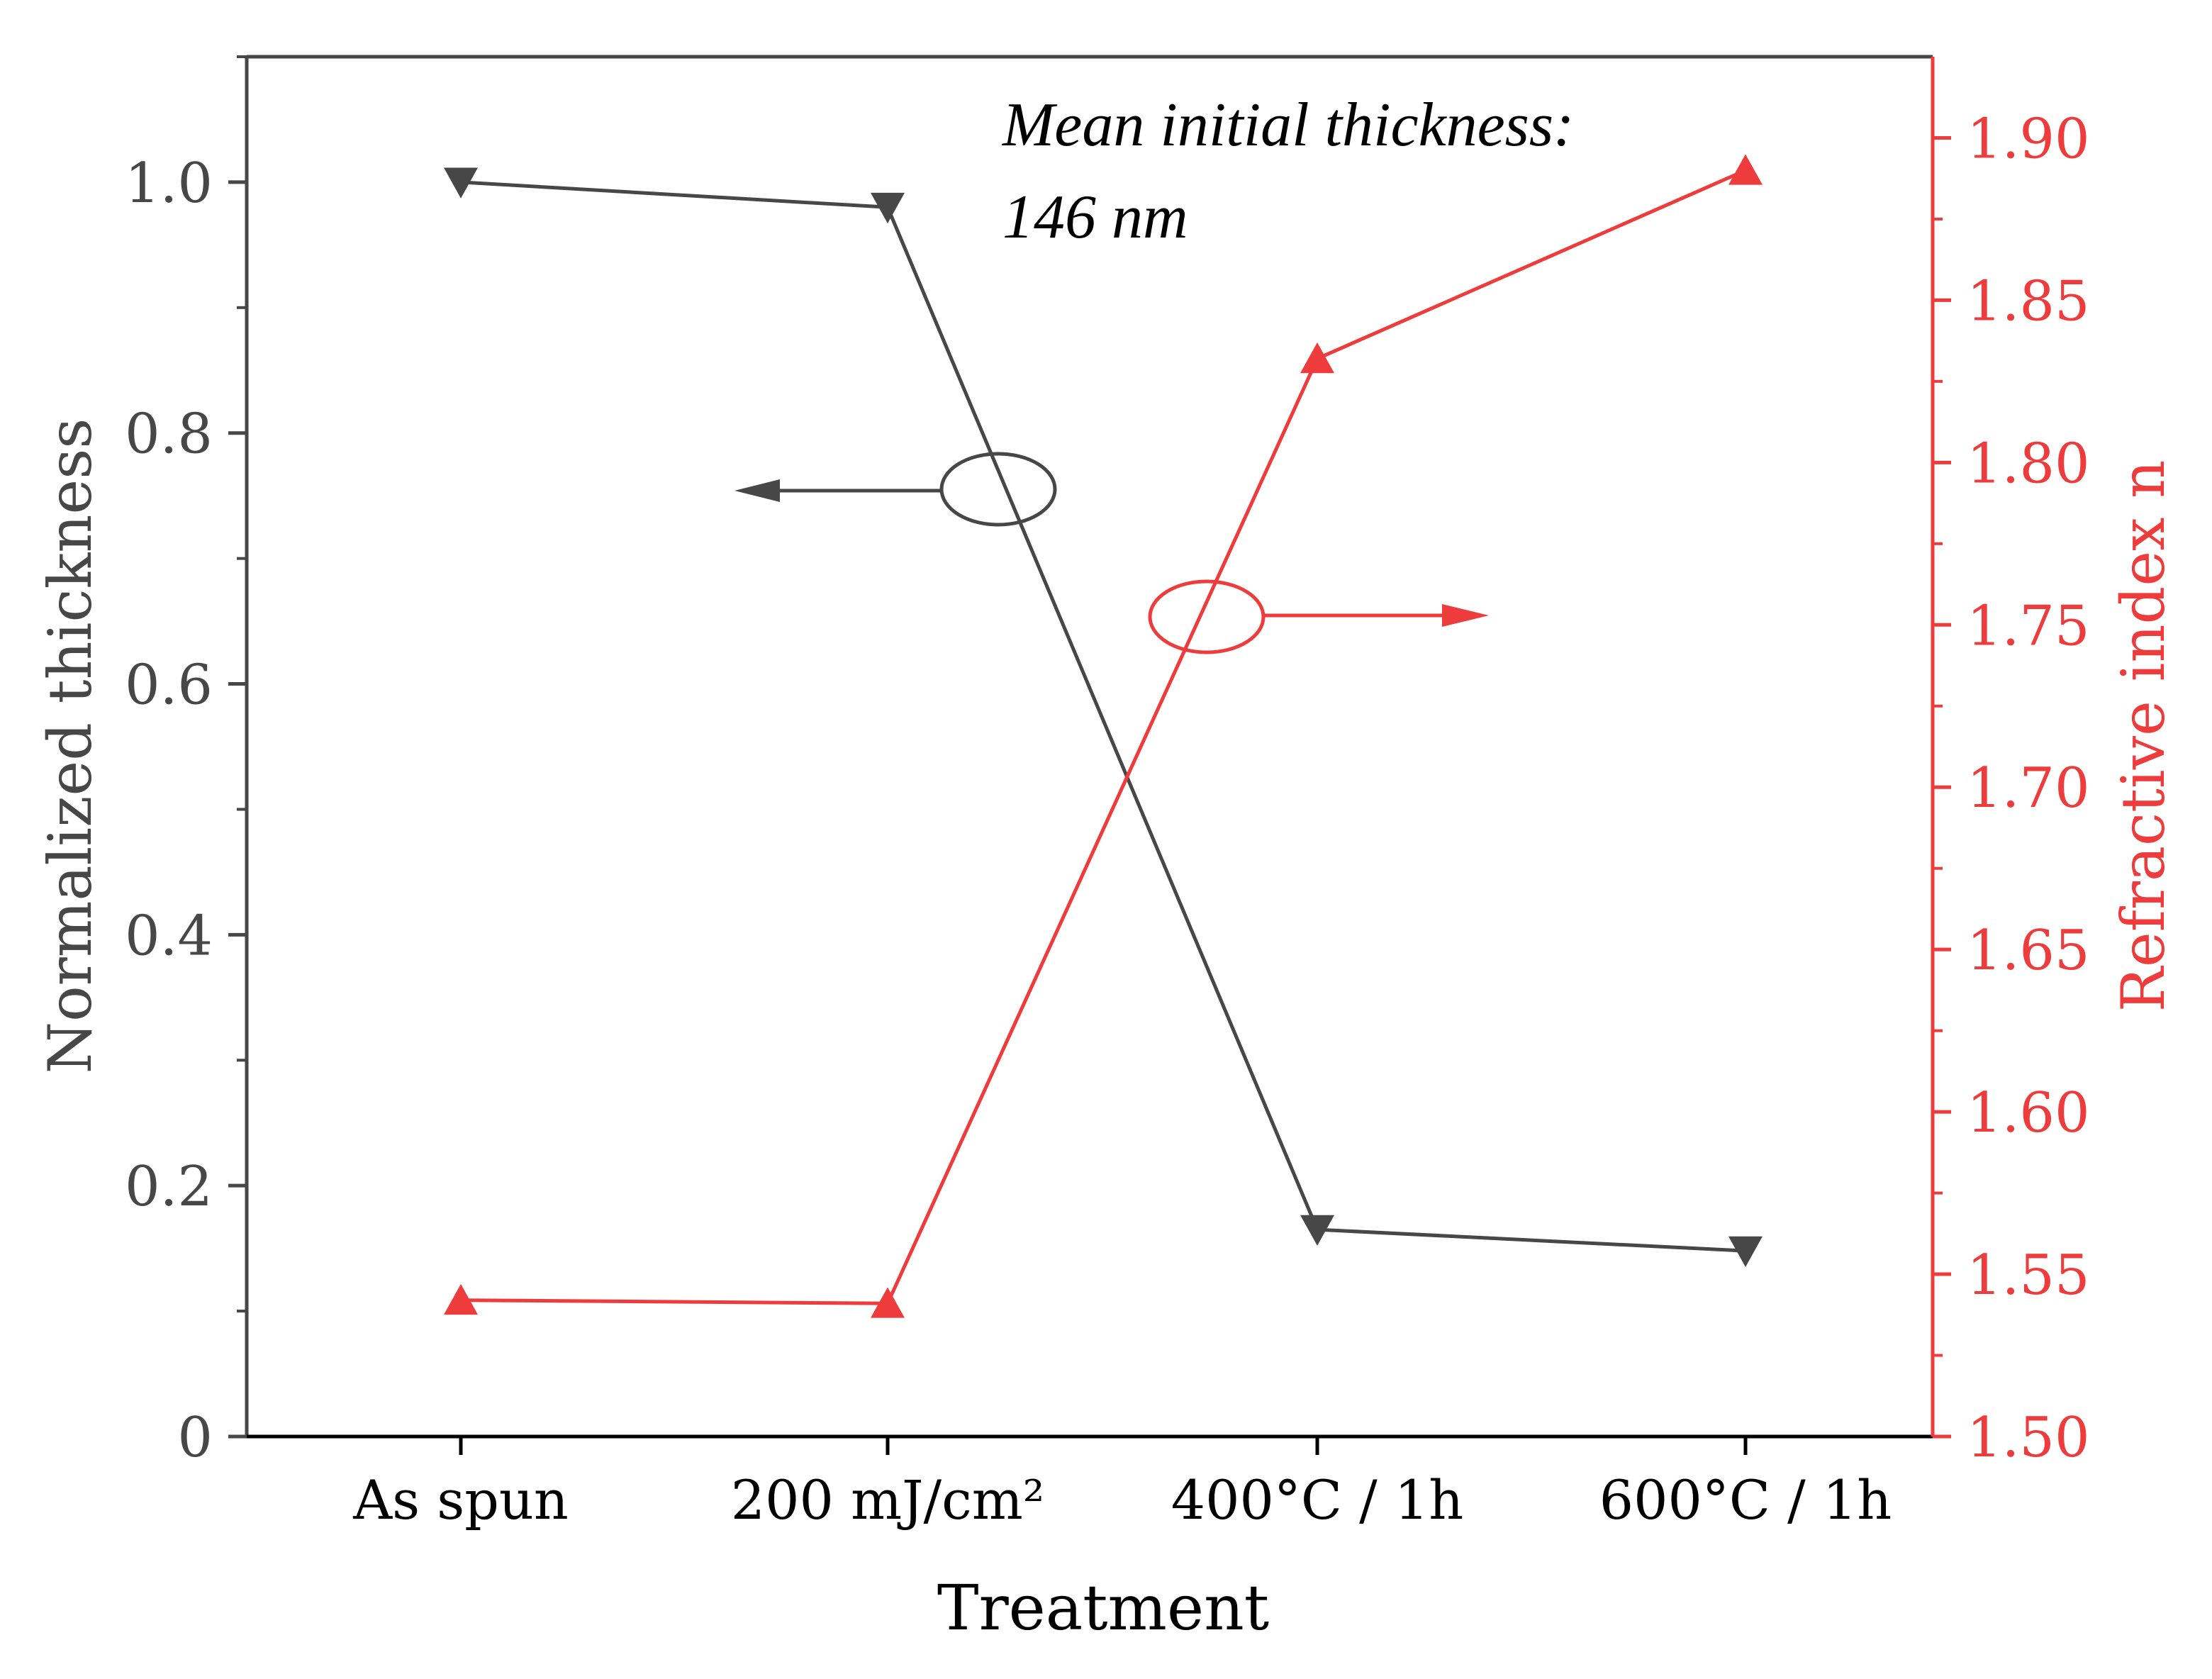 The image size is (2212, 1679). What do you see at coordinates (2029, 626) in the screenshot?
I see `y-right-tick-label: 1.75` at bounding box center [2029, 626].